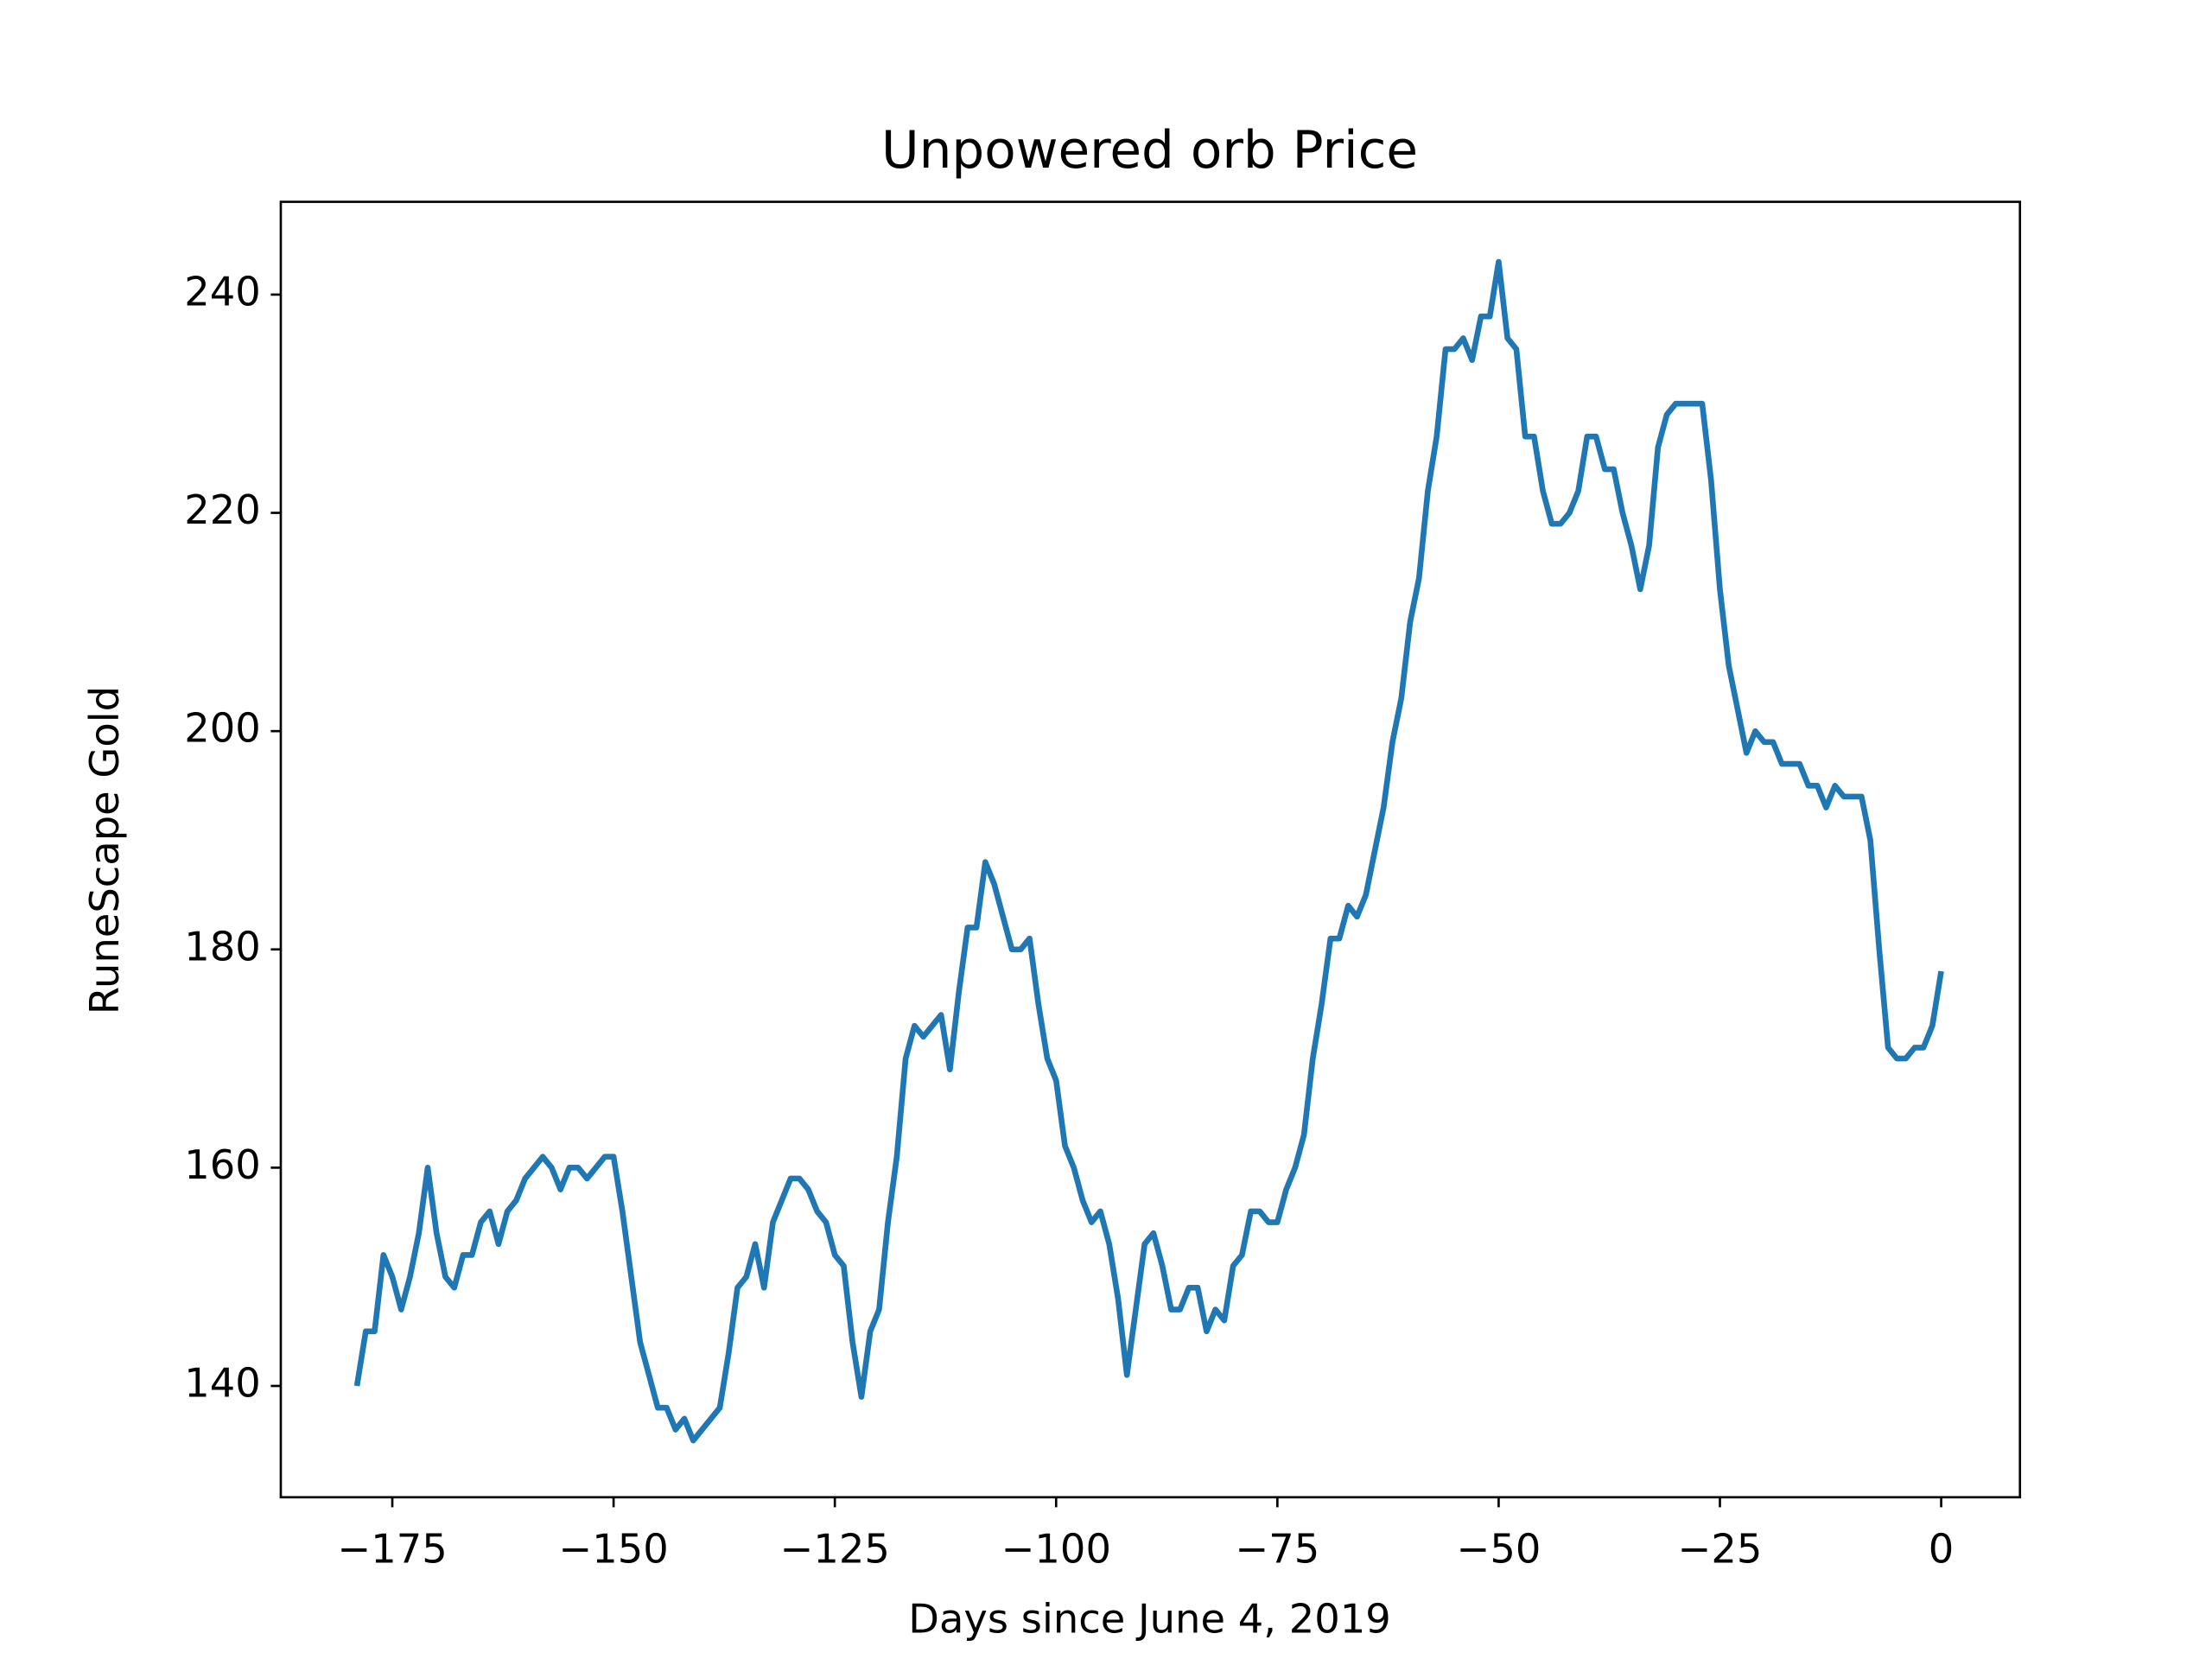 This screenshot has height=1659, width=2212. What do you see at coordinates (613, 1548) in the screenshot?
I see `x-tick-label: −150` at bounding box center [613, 1548].